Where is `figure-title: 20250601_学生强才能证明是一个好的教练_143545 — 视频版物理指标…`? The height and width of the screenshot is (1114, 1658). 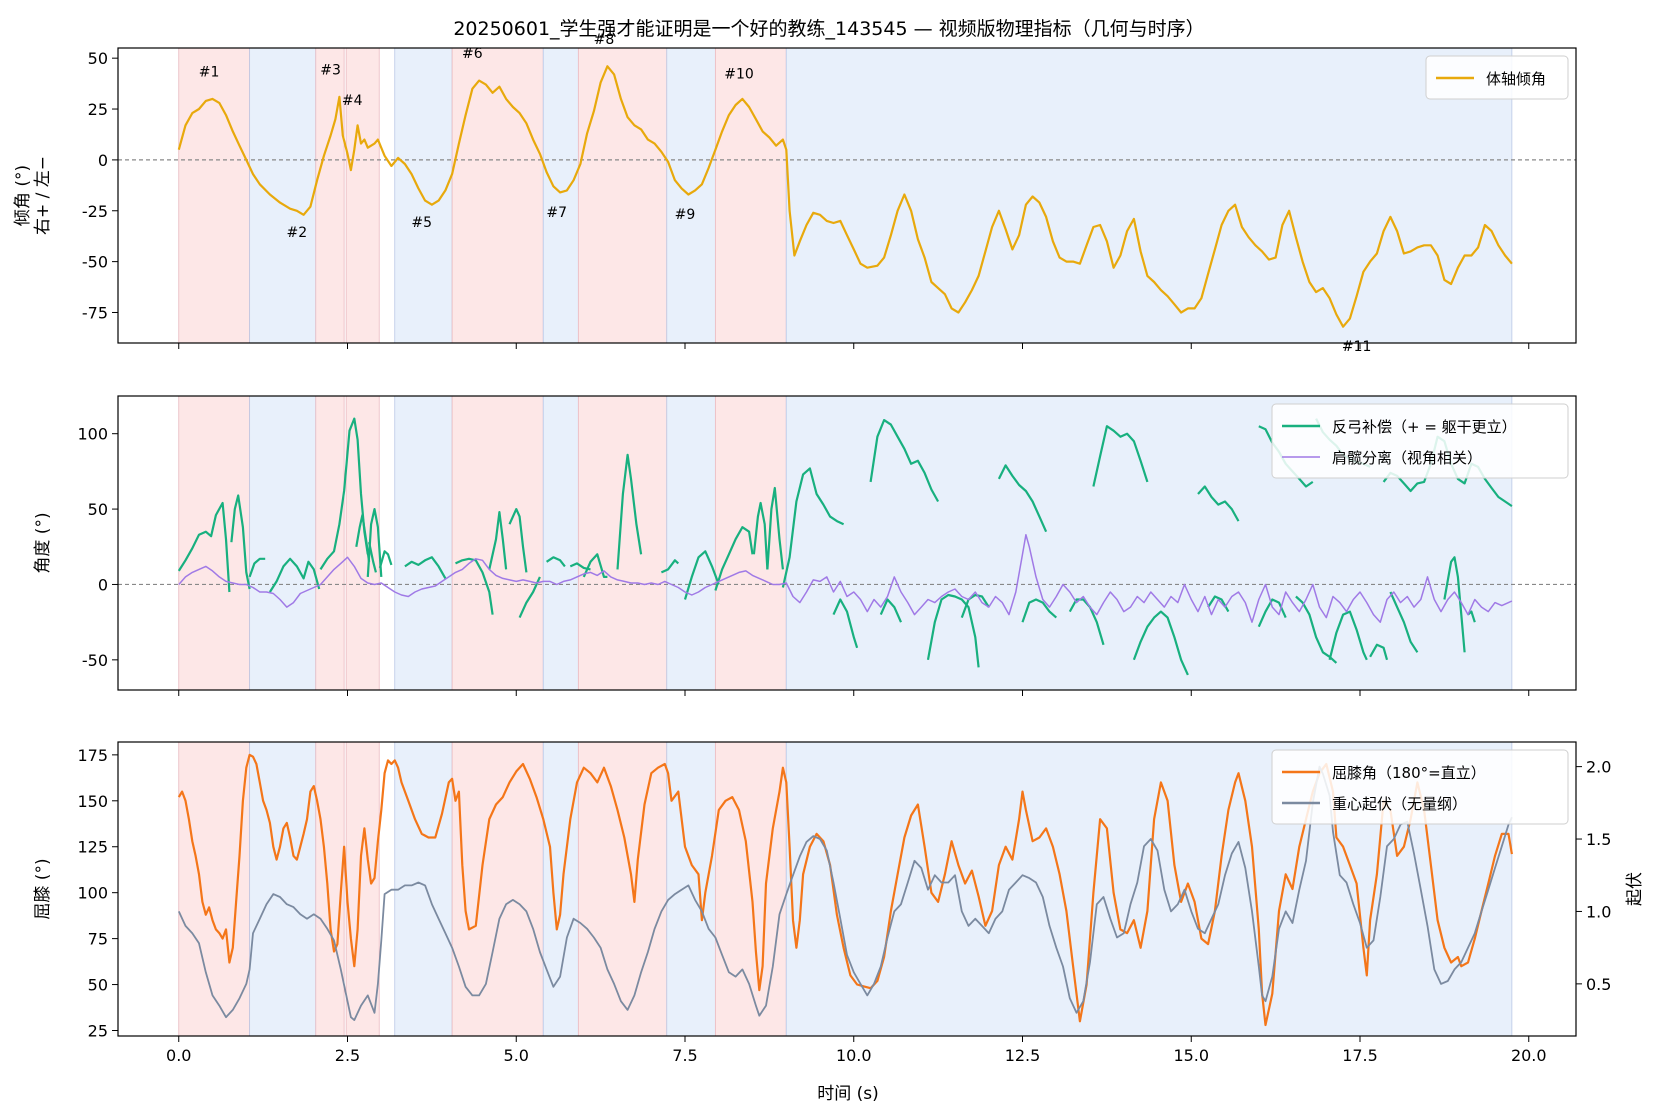
figure-title: 20250601_学生强才能证明是一个好的教练_143545 — 视频版物理指标… is located at coordinates (828, 29).